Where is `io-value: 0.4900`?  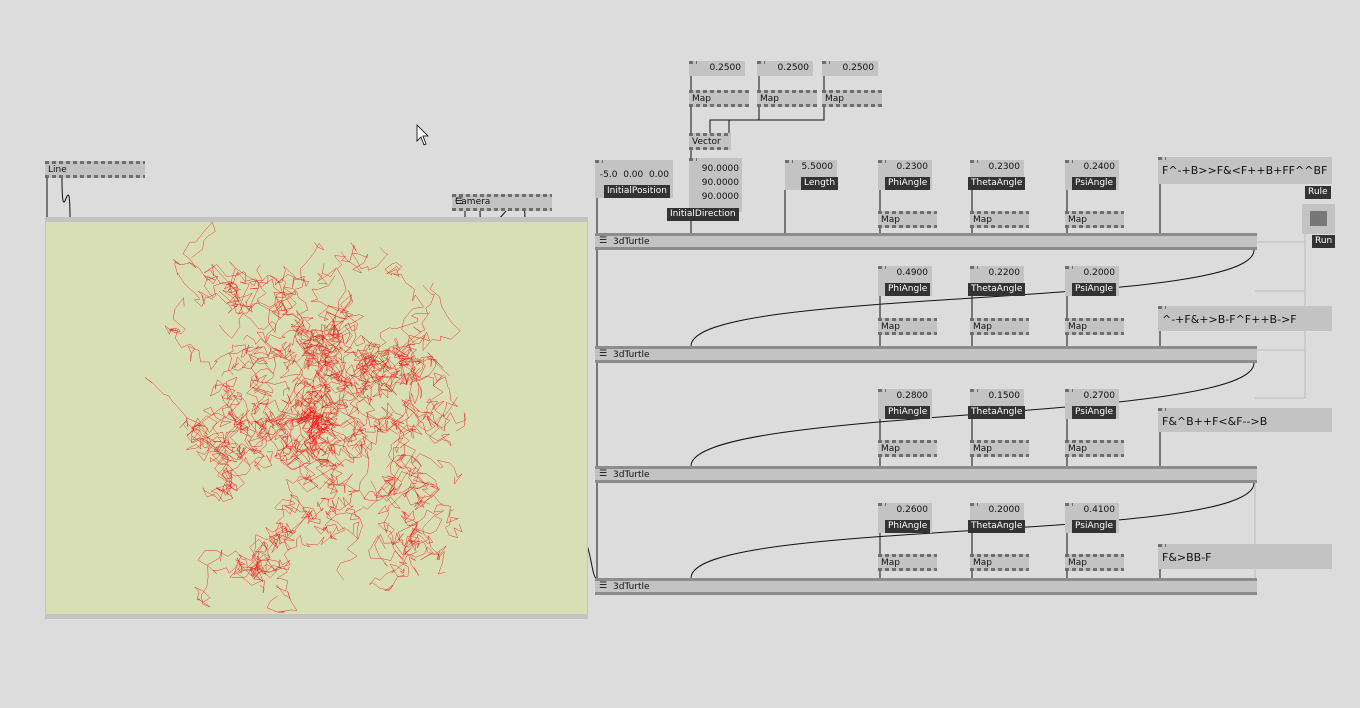
io-value: 0.4900 is located at coordinates (912, 273).